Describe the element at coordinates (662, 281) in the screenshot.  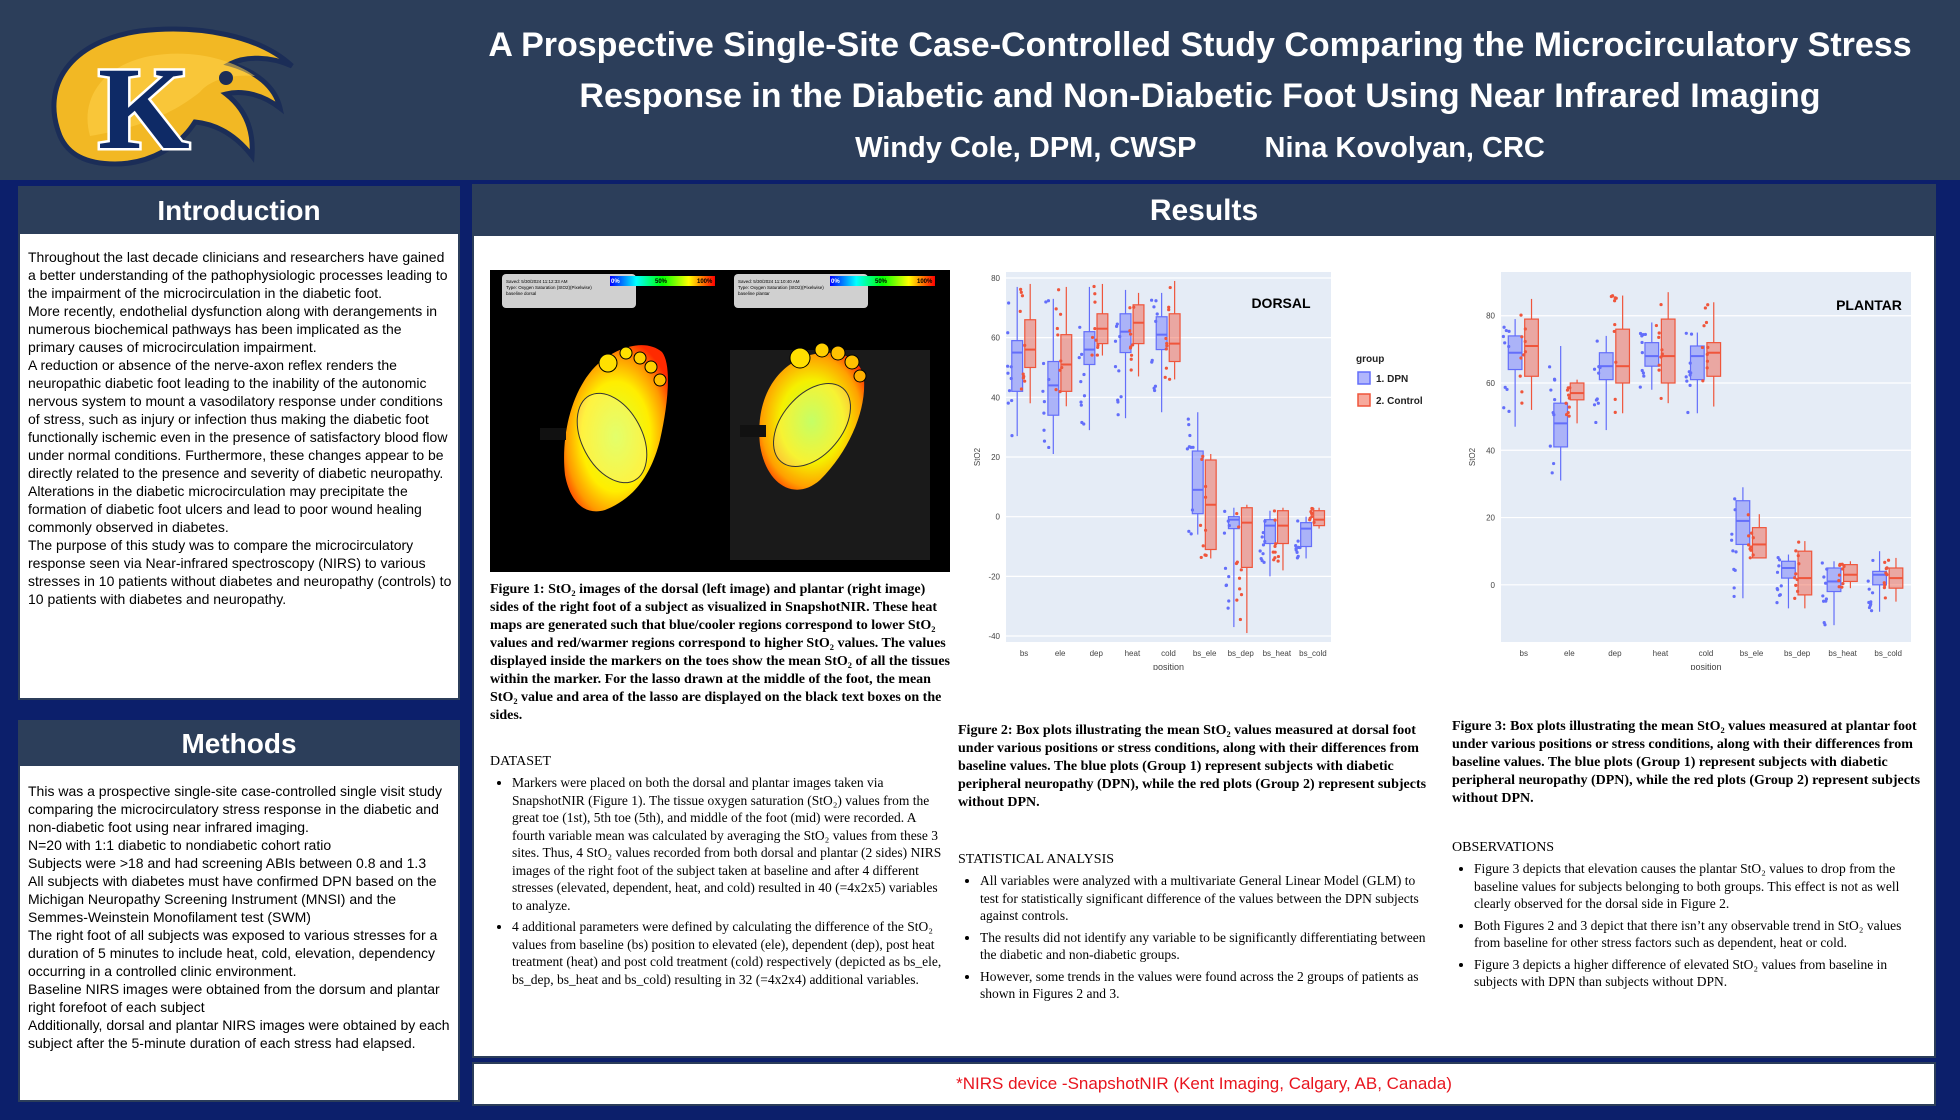
I see `left-colorbar` at that location.